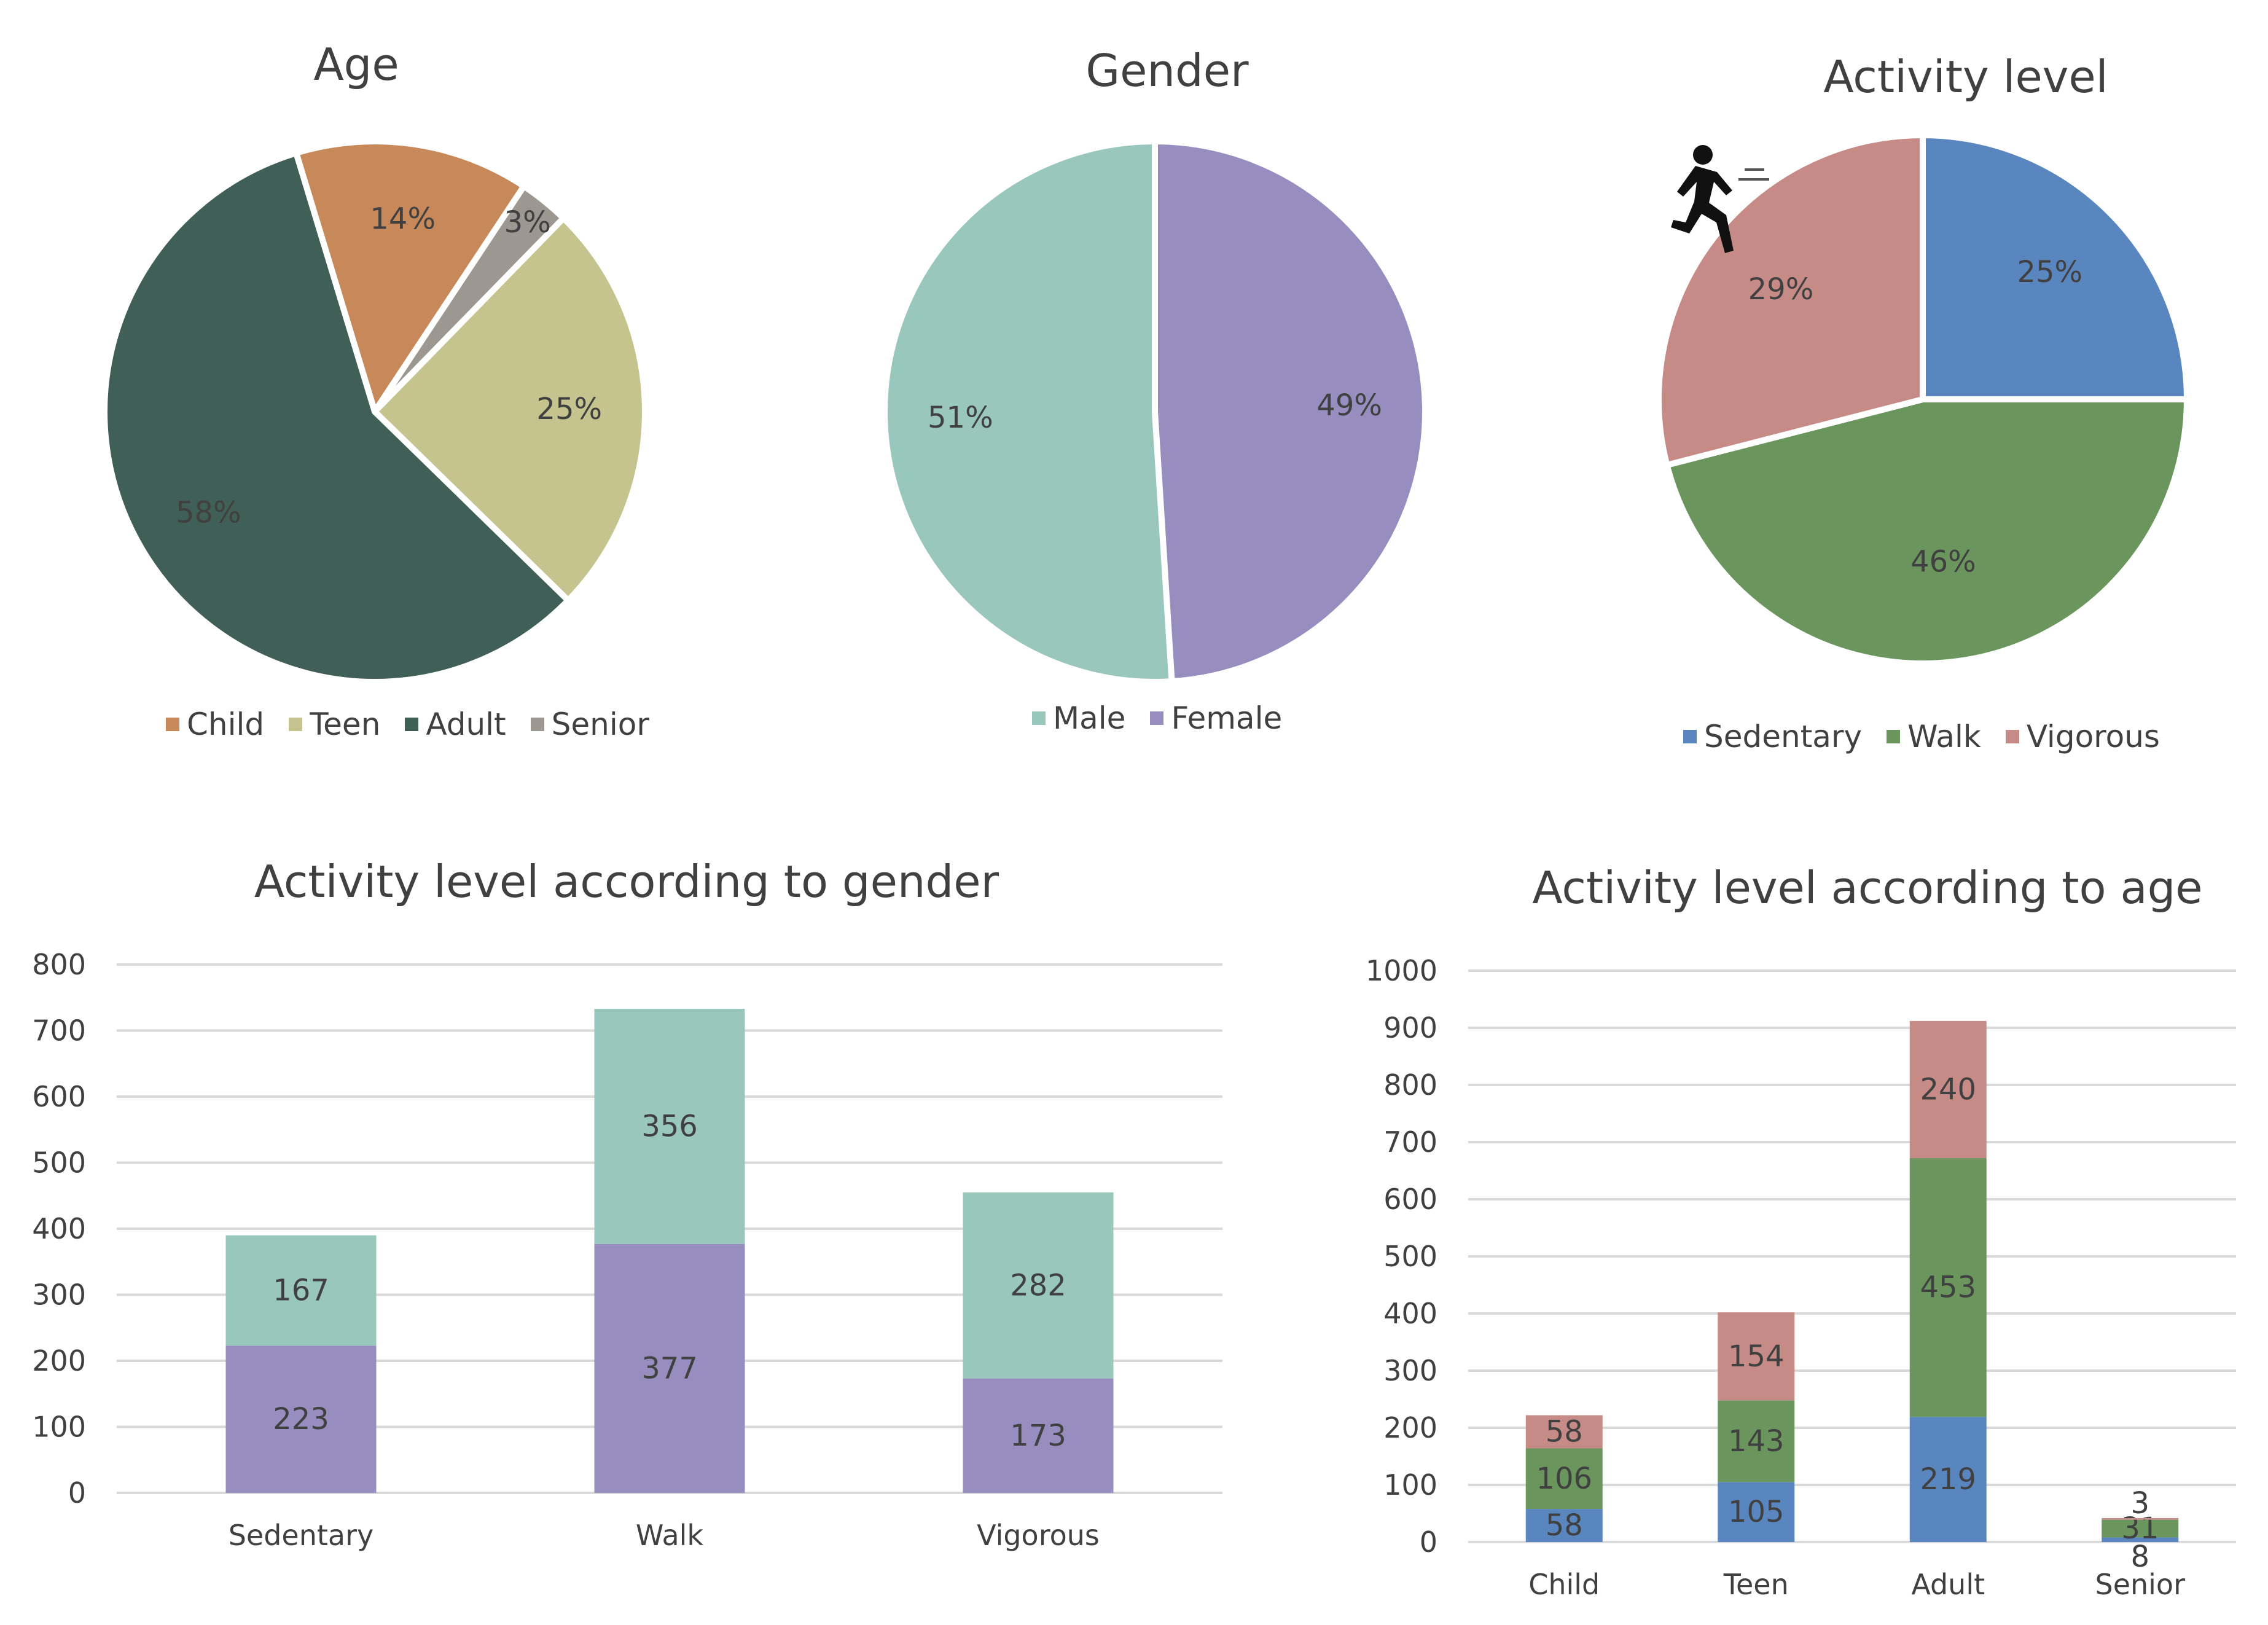  I want to click on chart-title: Activity level, so click(1965, 77).